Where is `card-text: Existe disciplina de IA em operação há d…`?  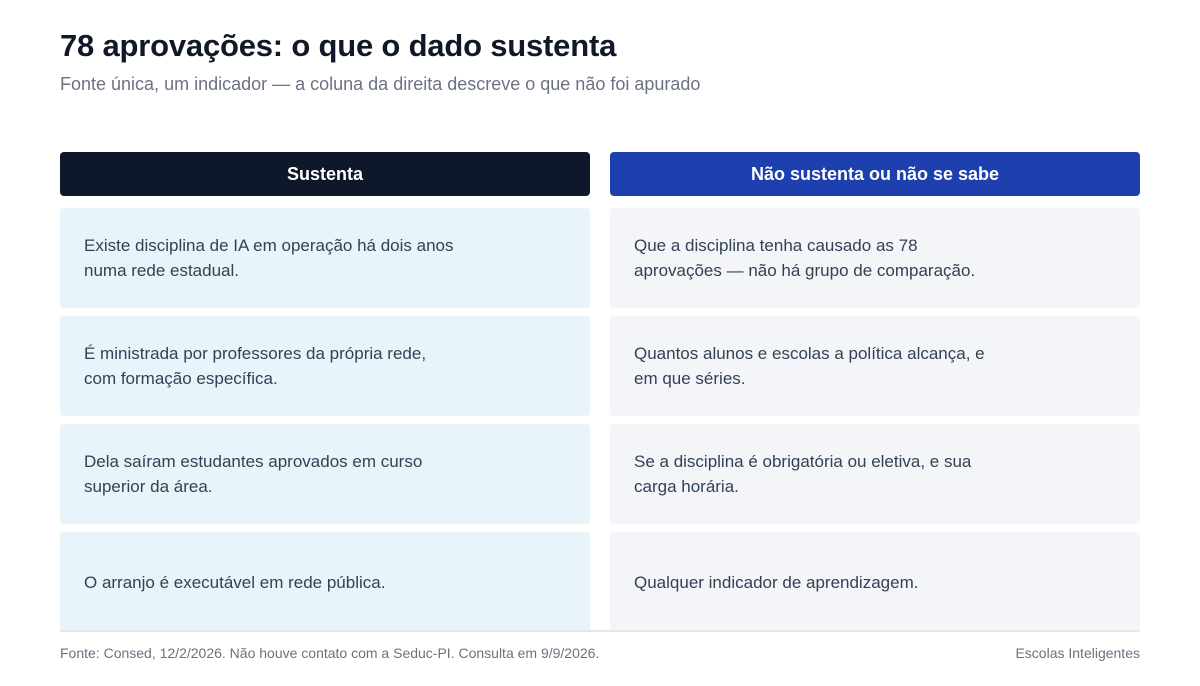 card-text: Existe disciplina de IA em operação há d… is located at coordinates (269, 258).